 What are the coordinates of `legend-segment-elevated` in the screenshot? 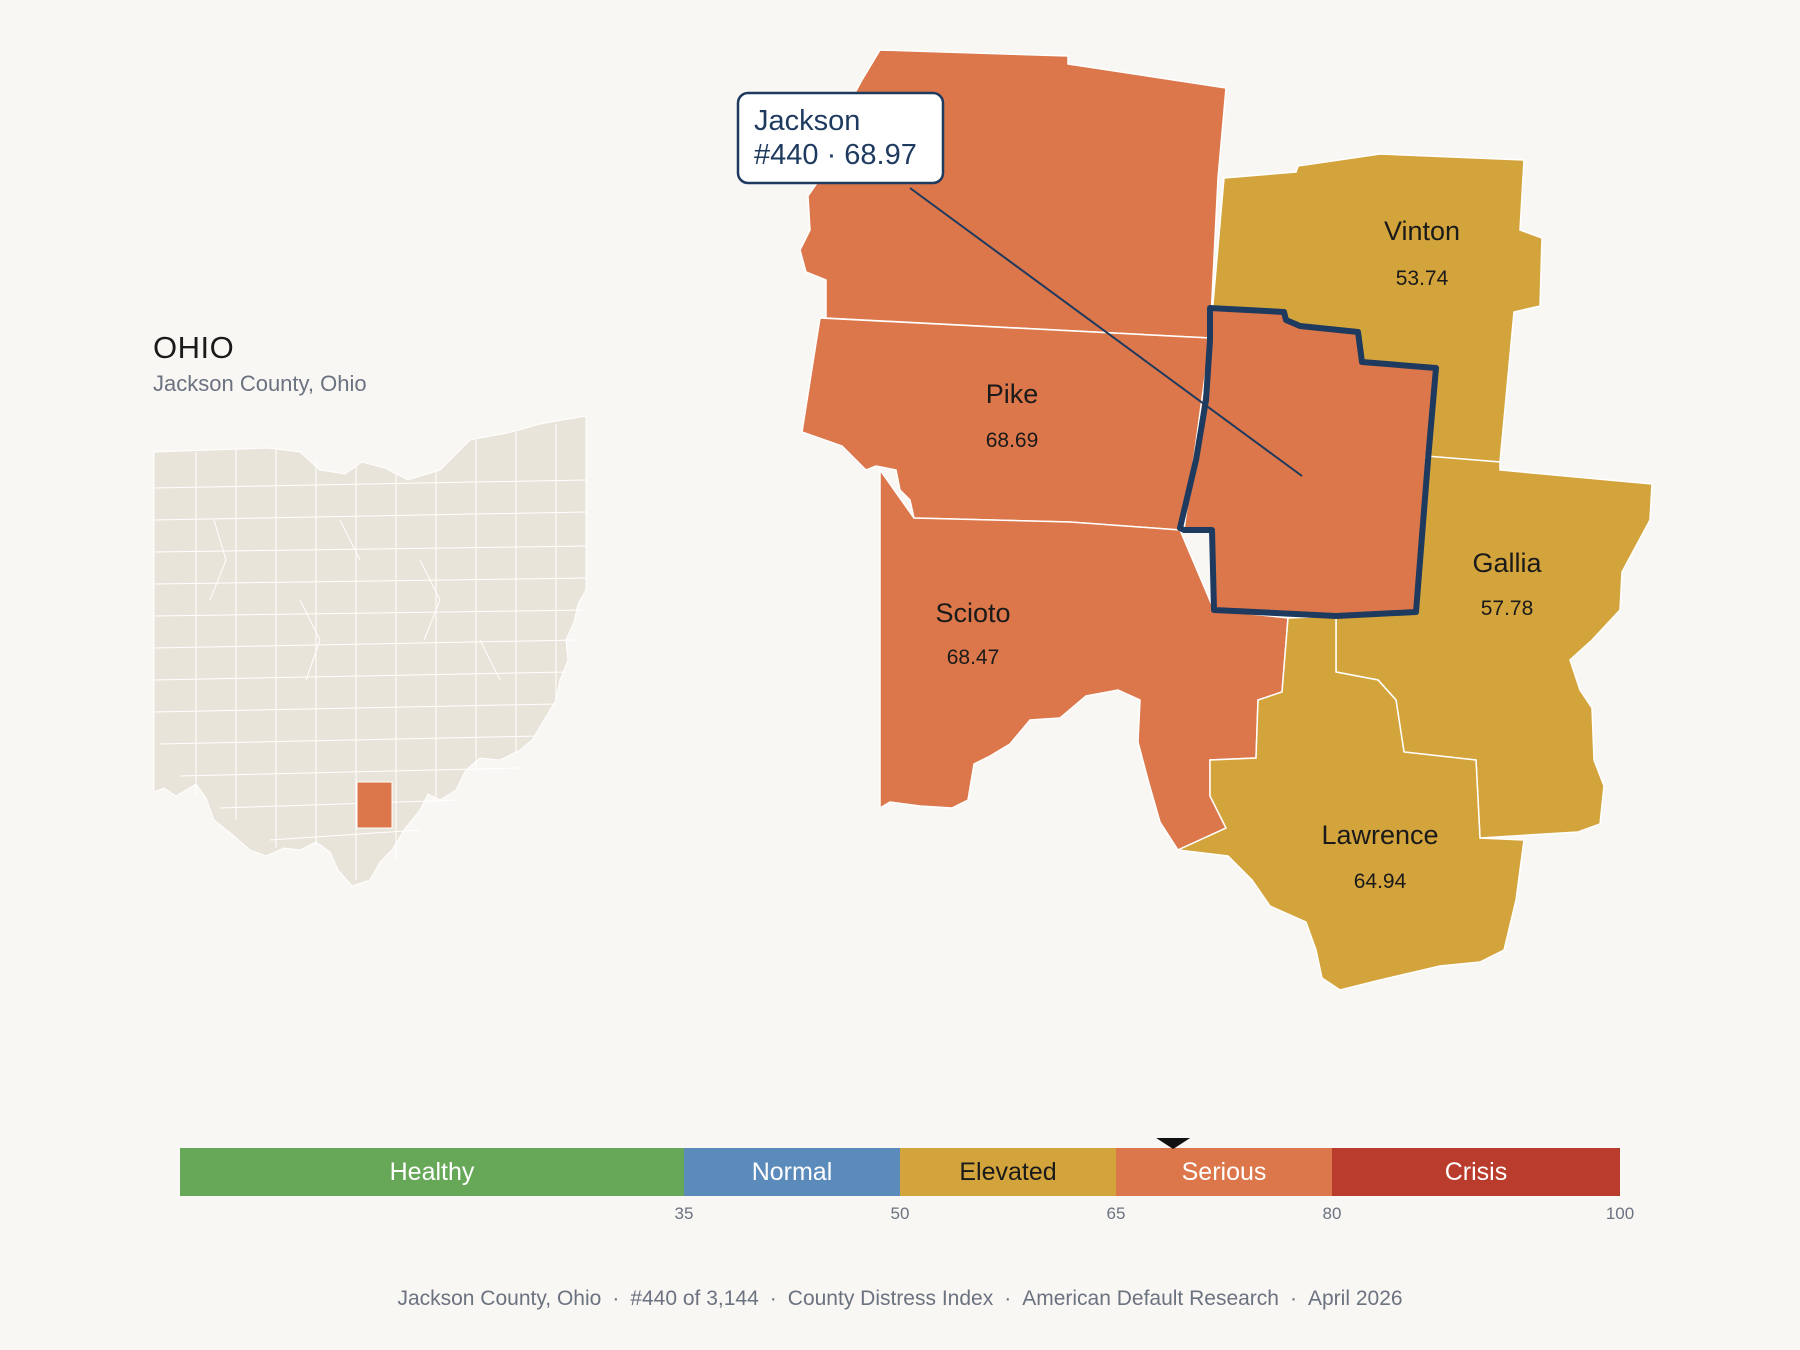 It's located at (1008, 1172).